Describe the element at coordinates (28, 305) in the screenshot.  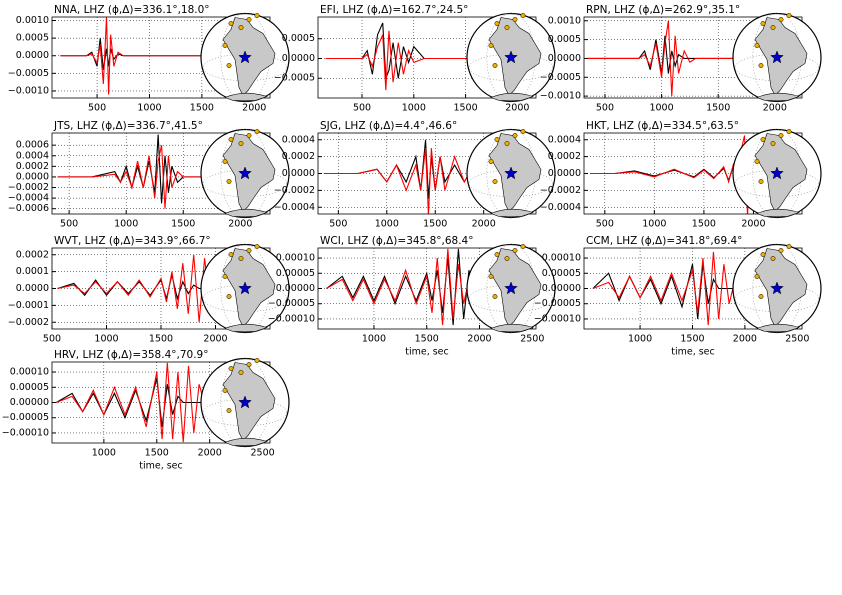
I see `y-tick-label: −0.0001` at that location.